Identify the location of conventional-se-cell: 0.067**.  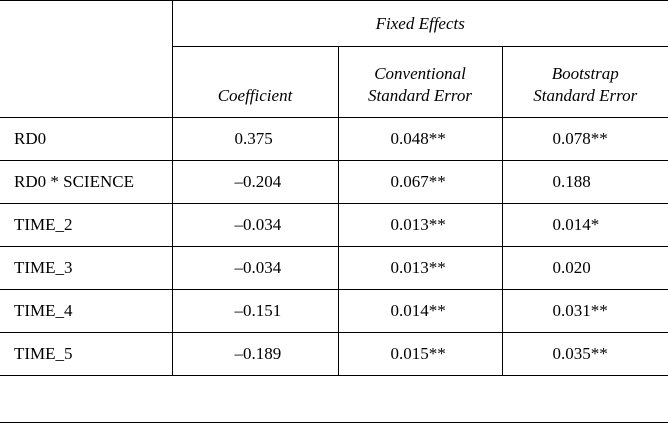
(420, 182).